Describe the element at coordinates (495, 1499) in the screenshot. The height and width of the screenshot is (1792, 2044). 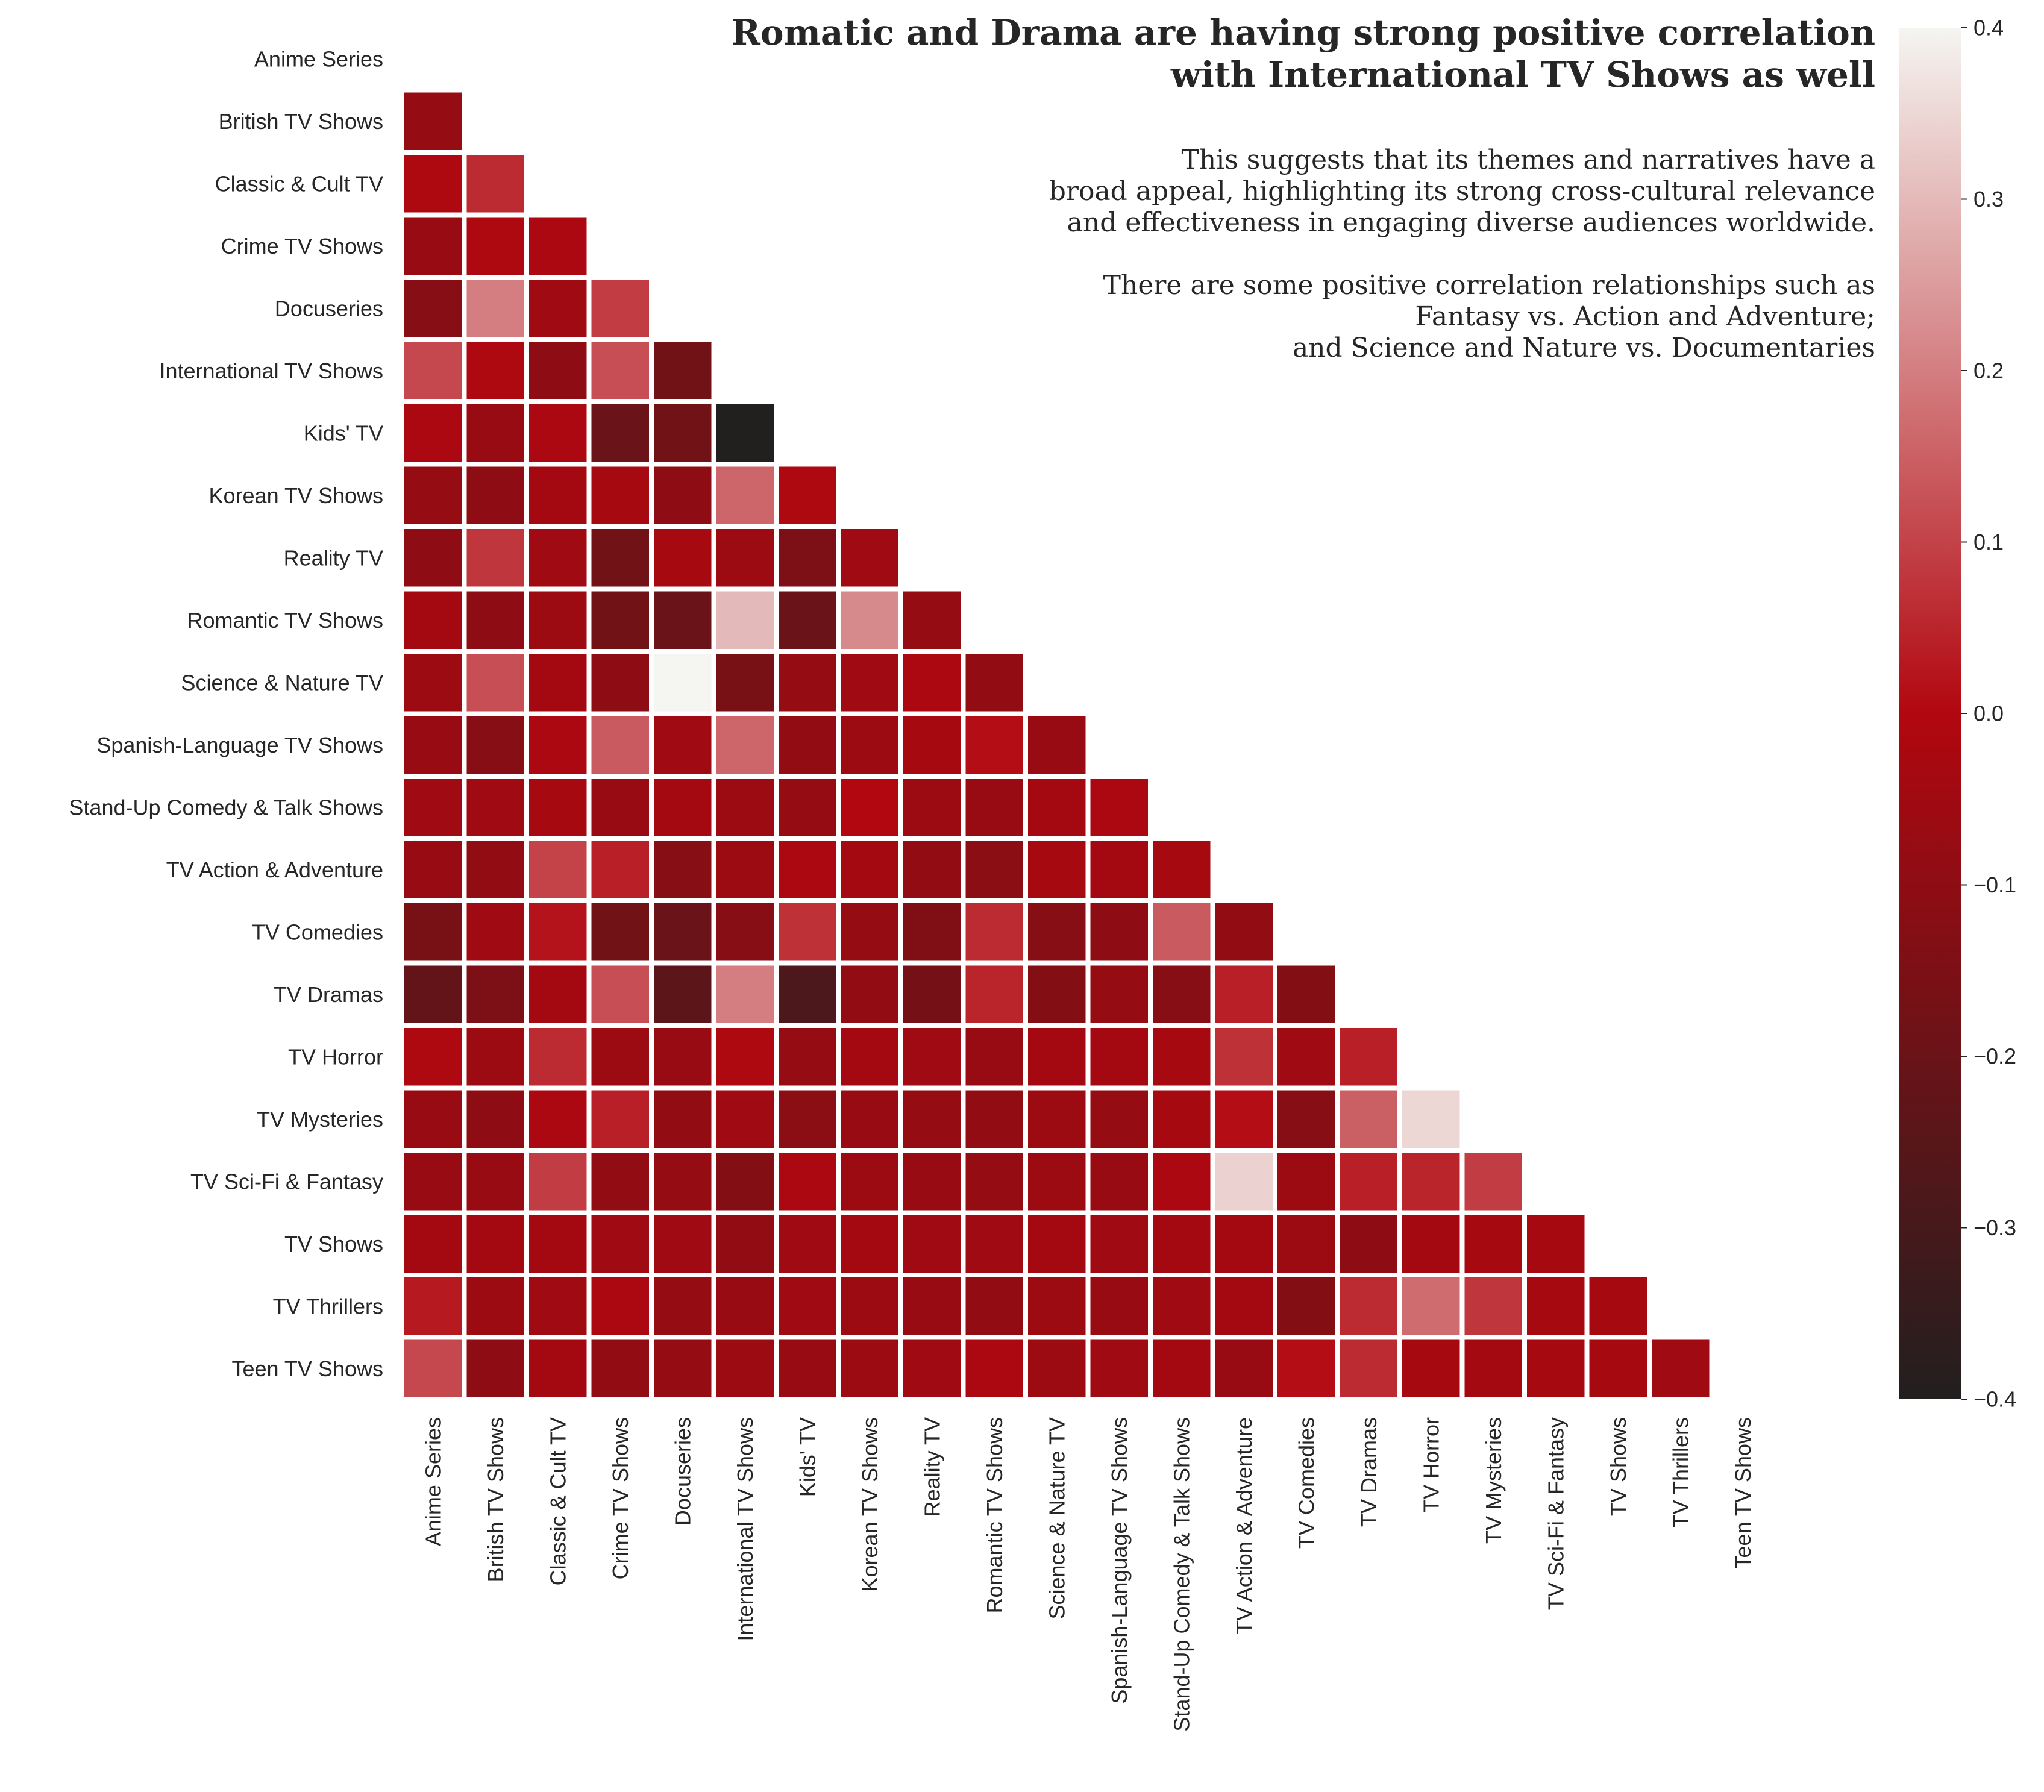
I see `column-label: British TV Shows` at that location.